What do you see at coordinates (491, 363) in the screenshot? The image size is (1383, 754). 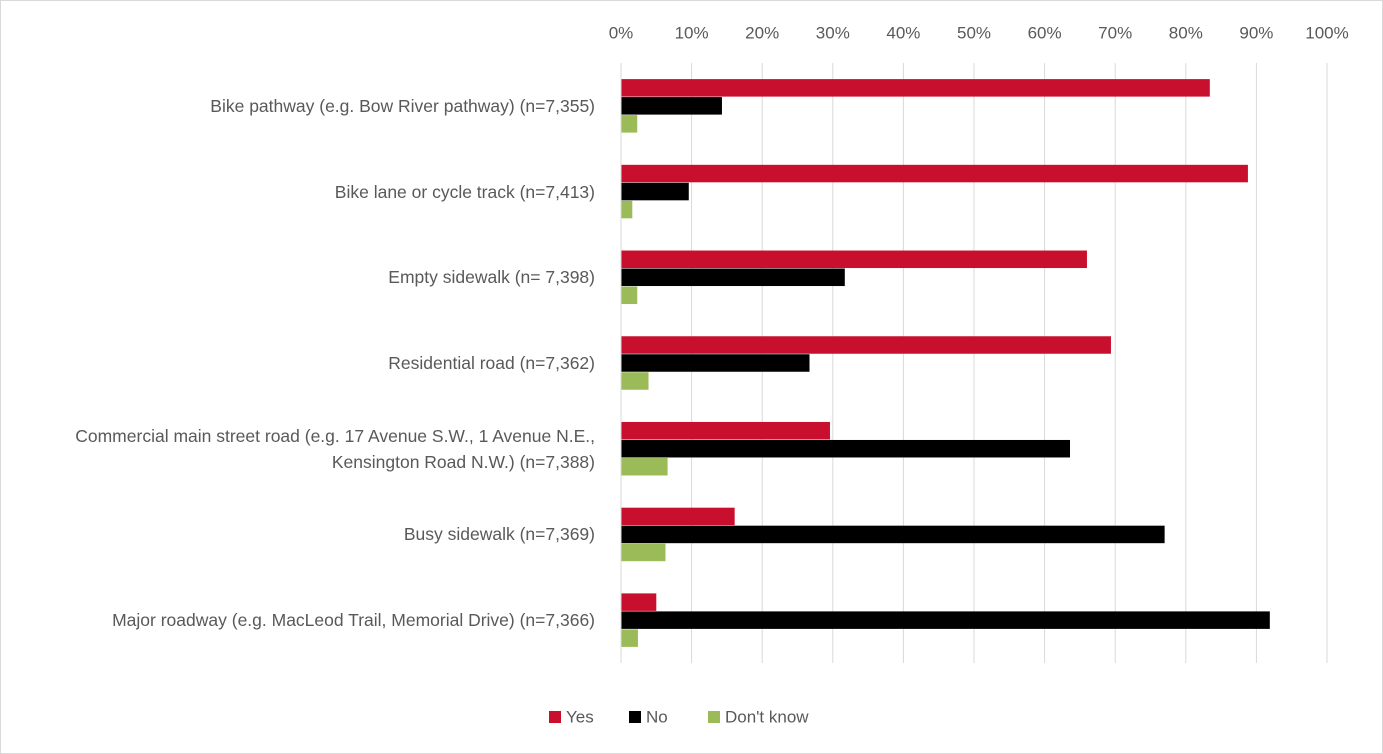 I see `category-label: Residential road (n=7,362)` at bounding box center [491, 363].